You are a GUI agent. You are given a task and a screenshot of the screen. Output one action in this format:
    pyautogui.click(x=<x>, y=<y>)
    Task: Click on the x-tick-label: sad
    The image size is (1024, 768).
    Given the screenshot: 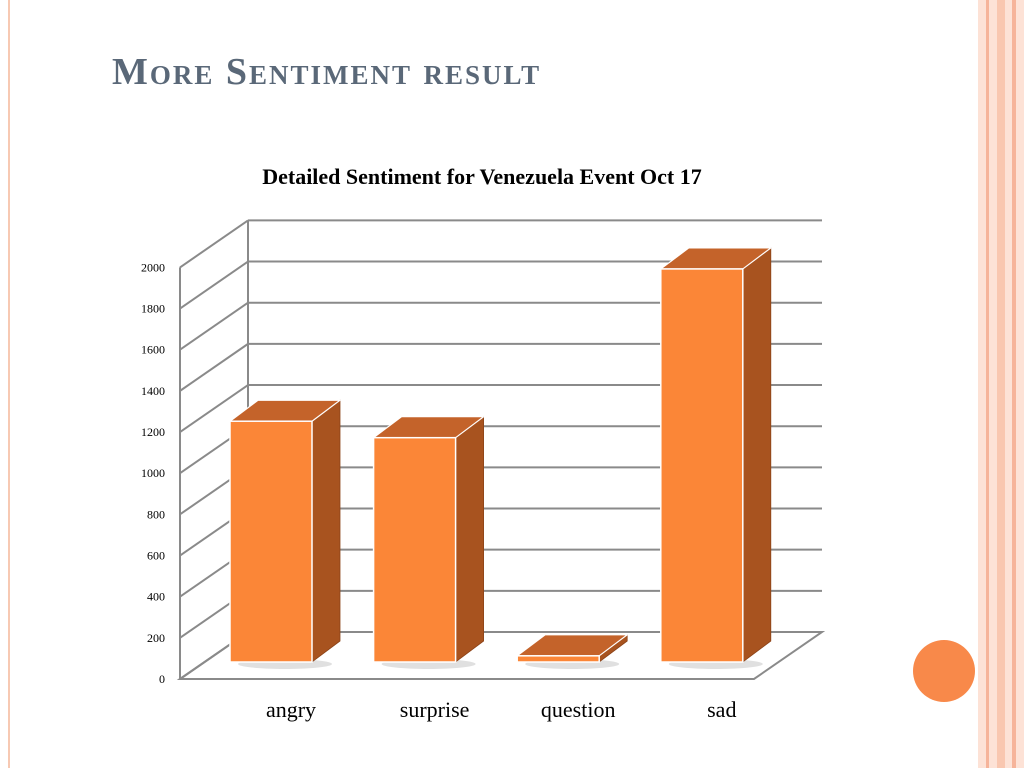 What is the action you would take?
    pyautogui.click(x=721, y=709)
    